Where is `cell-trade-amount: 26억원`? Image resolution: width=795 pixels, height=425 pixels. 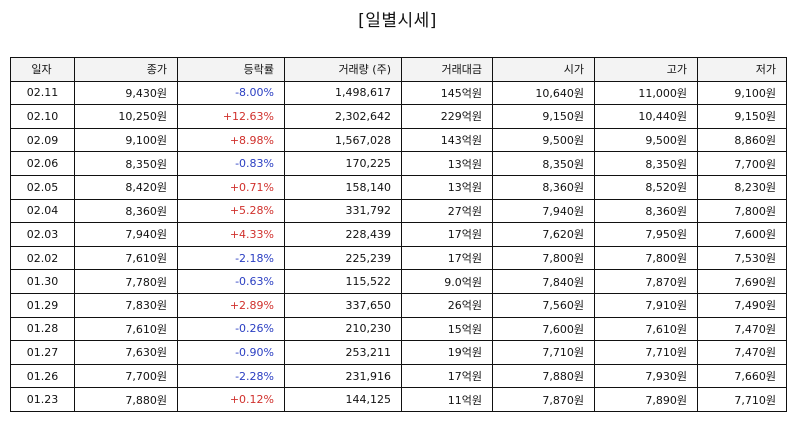
cell-trade-amount: 26억원 is located at coordinates (447, 305).